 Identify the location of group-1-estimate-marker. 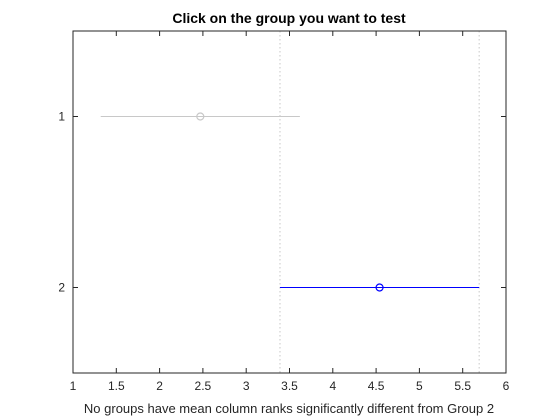
(200, 116).